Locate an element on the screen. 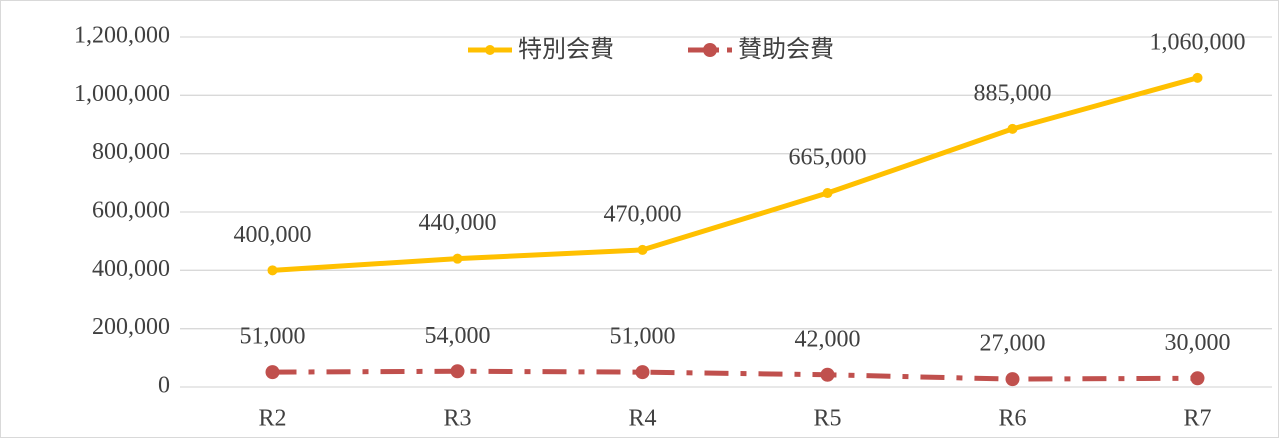  data-label: 1,060,000 is located at coordinates (1198, 42).